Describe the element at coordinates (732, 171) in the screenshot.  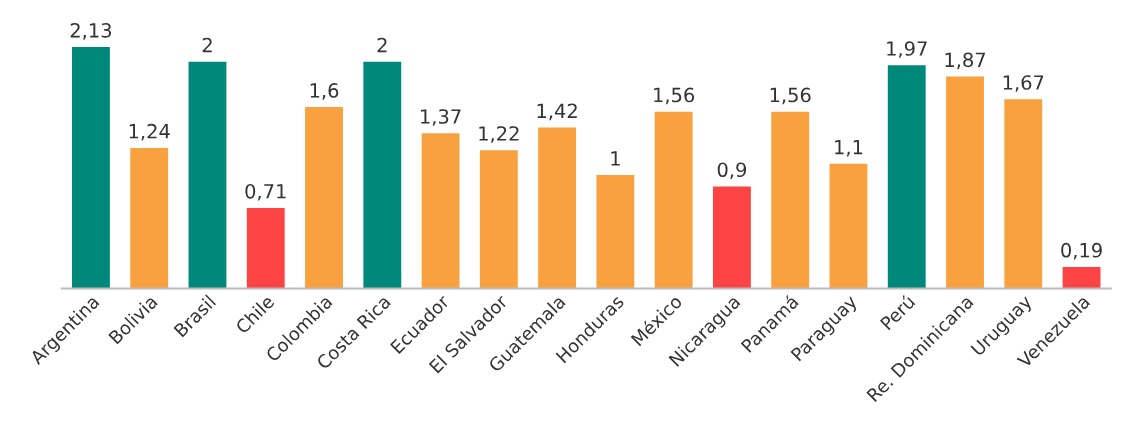
I see `data-label: 0,9` at that location.